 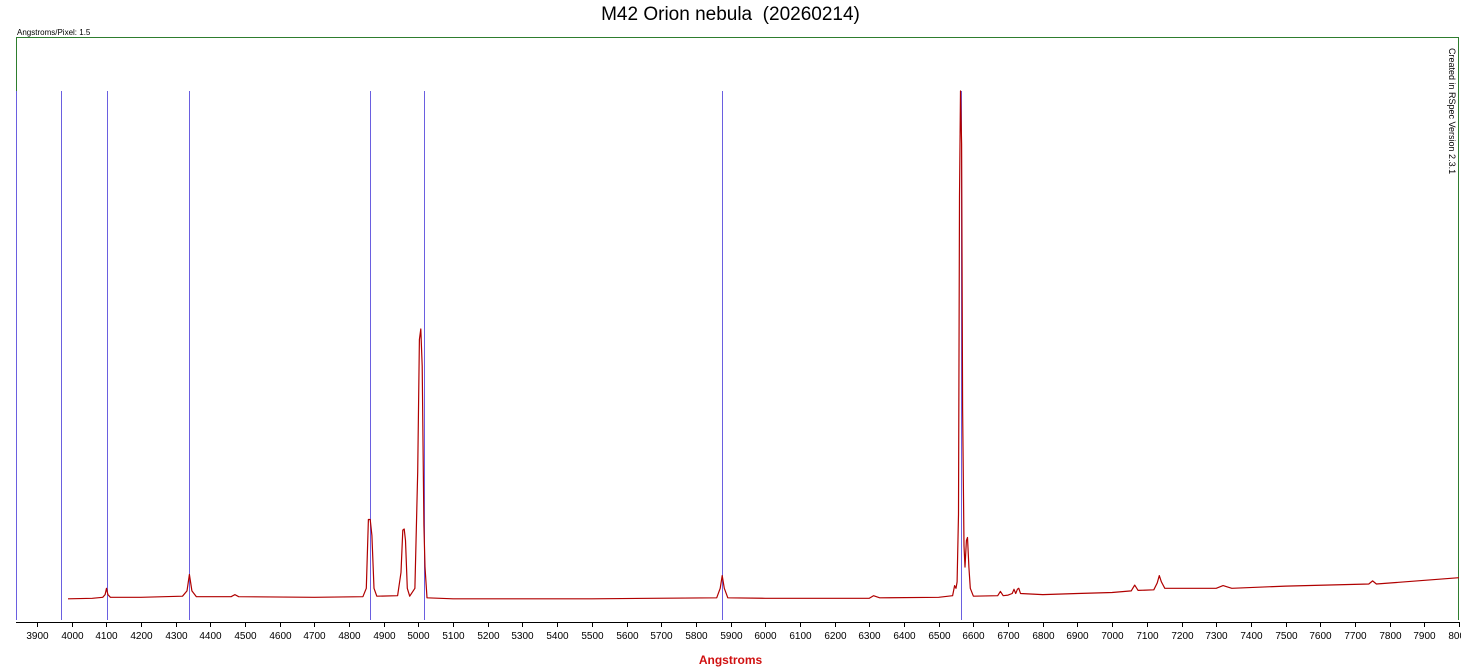 What do you see at coordinates (176, 636) in the screenshot?
I see `x-tick-label: 4300` at bounding box center [176, 636].